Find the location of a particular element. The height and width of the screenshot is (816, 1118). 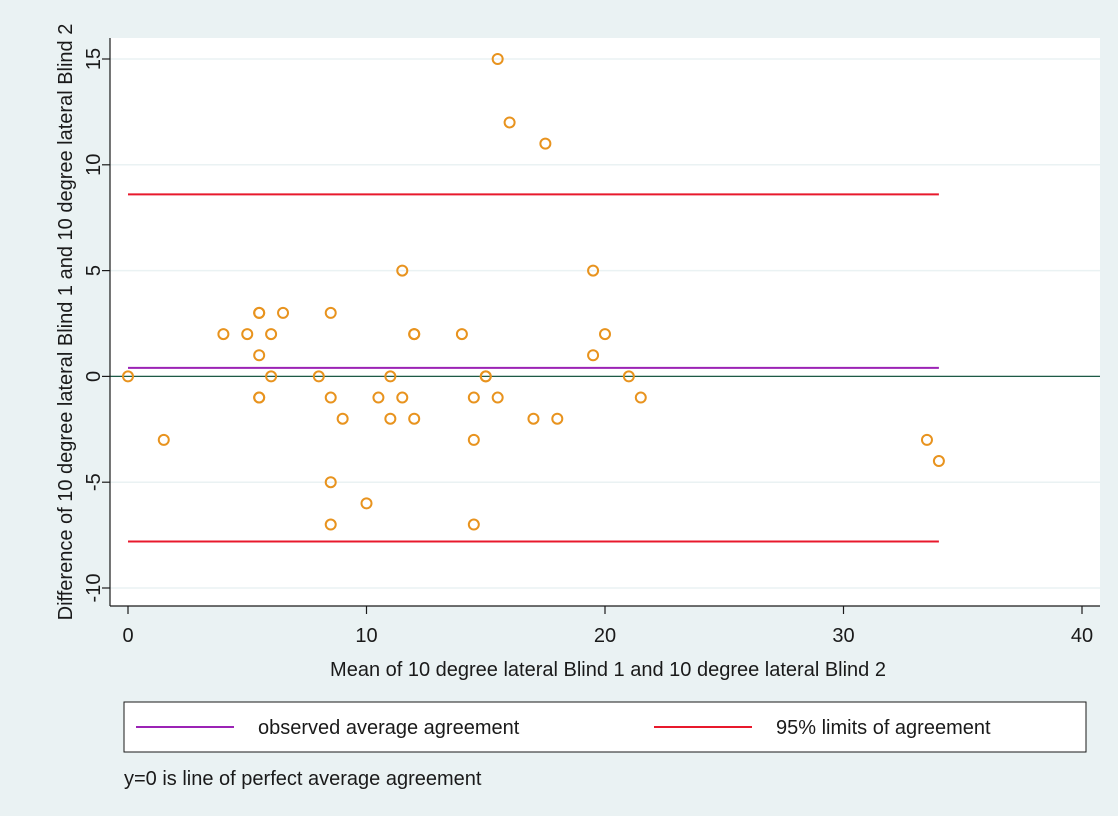

x-tick-label-2: 20 is located at coordinates (605, 636).